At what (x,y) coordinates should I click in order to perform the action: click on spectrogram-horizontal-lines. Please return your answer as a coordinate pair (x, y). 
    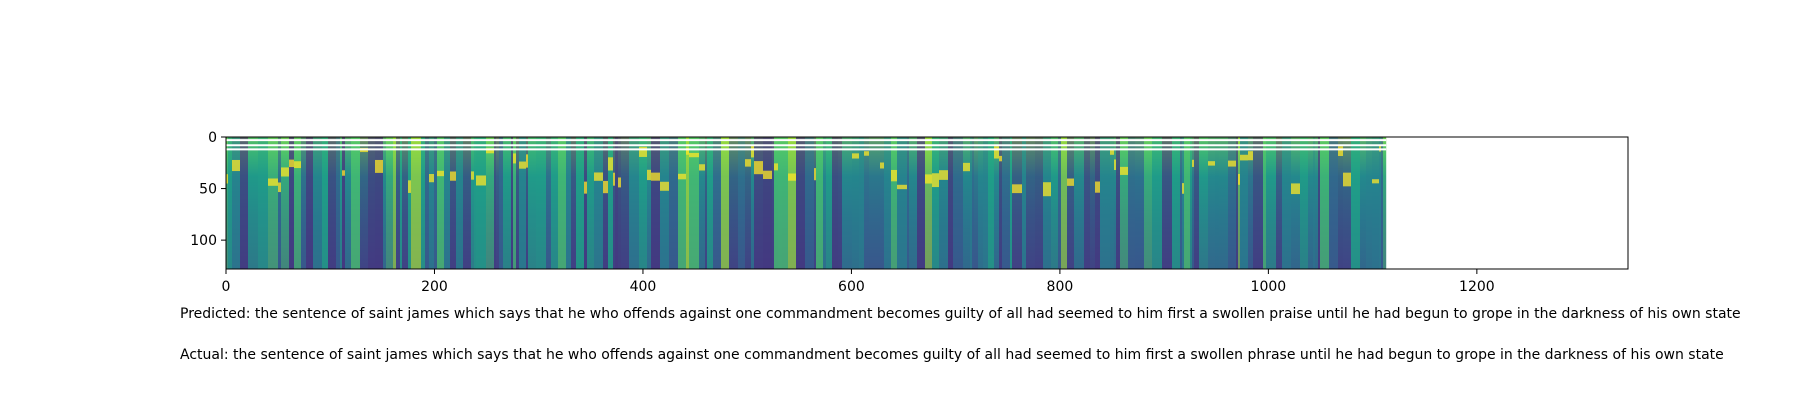
    Looking at the image, I should click on (806, 145).